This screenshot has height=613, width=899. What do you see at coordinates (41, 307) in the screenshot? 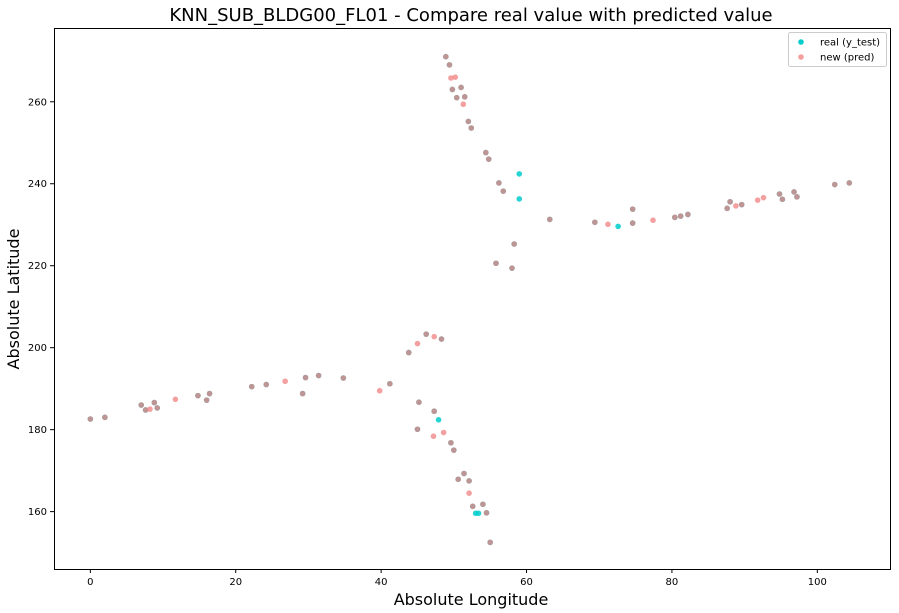
I see `y-axis: 160 180 200 220 240 260` at bounding box center [41, 307].